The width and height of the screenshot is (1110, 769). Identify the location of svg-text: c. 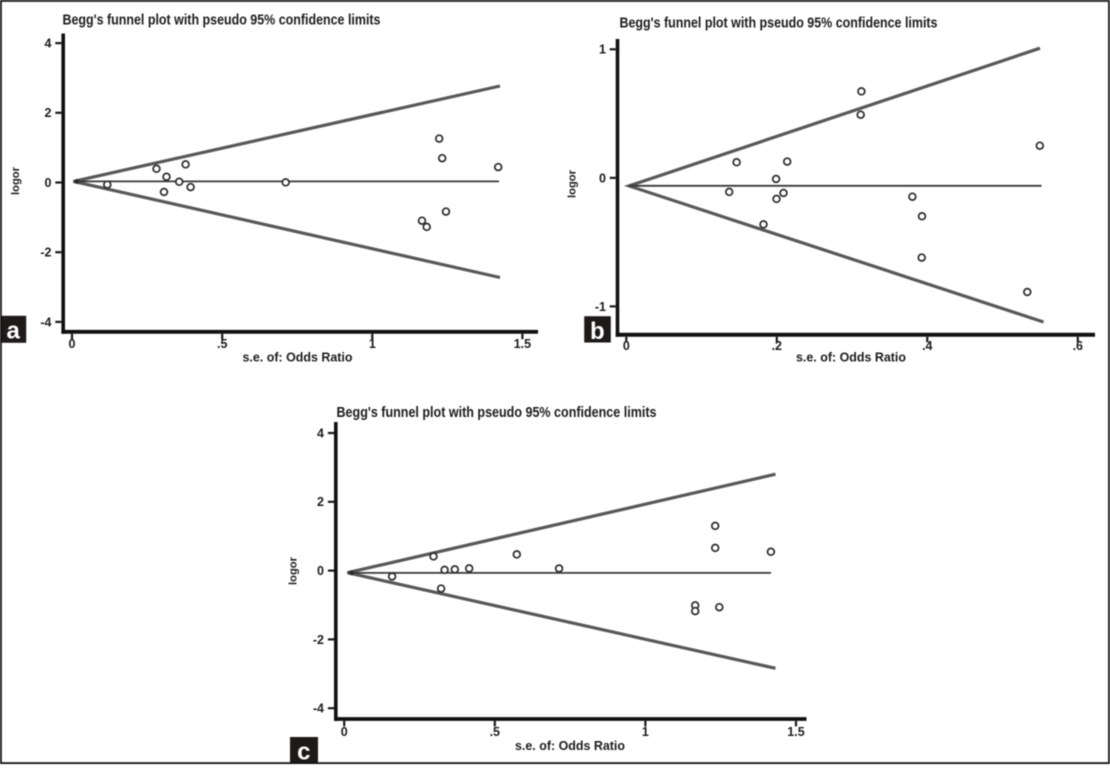
(303, 751).